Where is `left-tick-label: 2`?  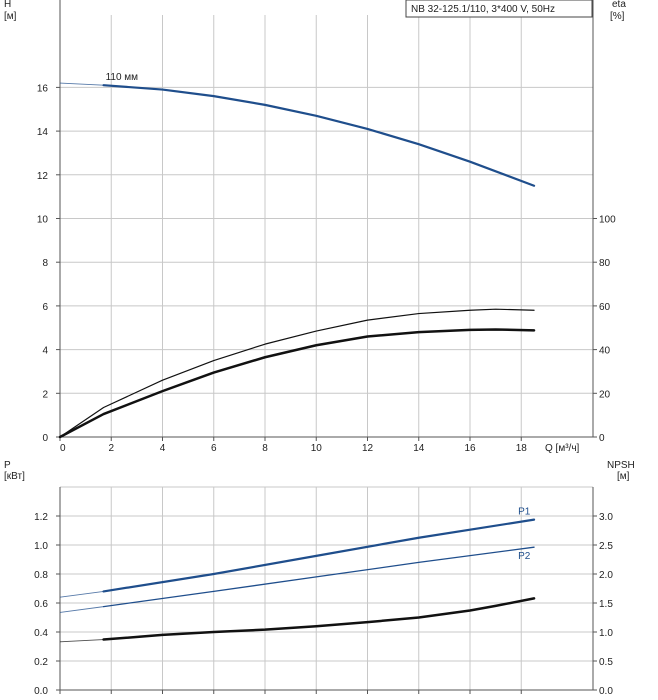 left-tick-label: 2 is located at coordinates (45, 394).